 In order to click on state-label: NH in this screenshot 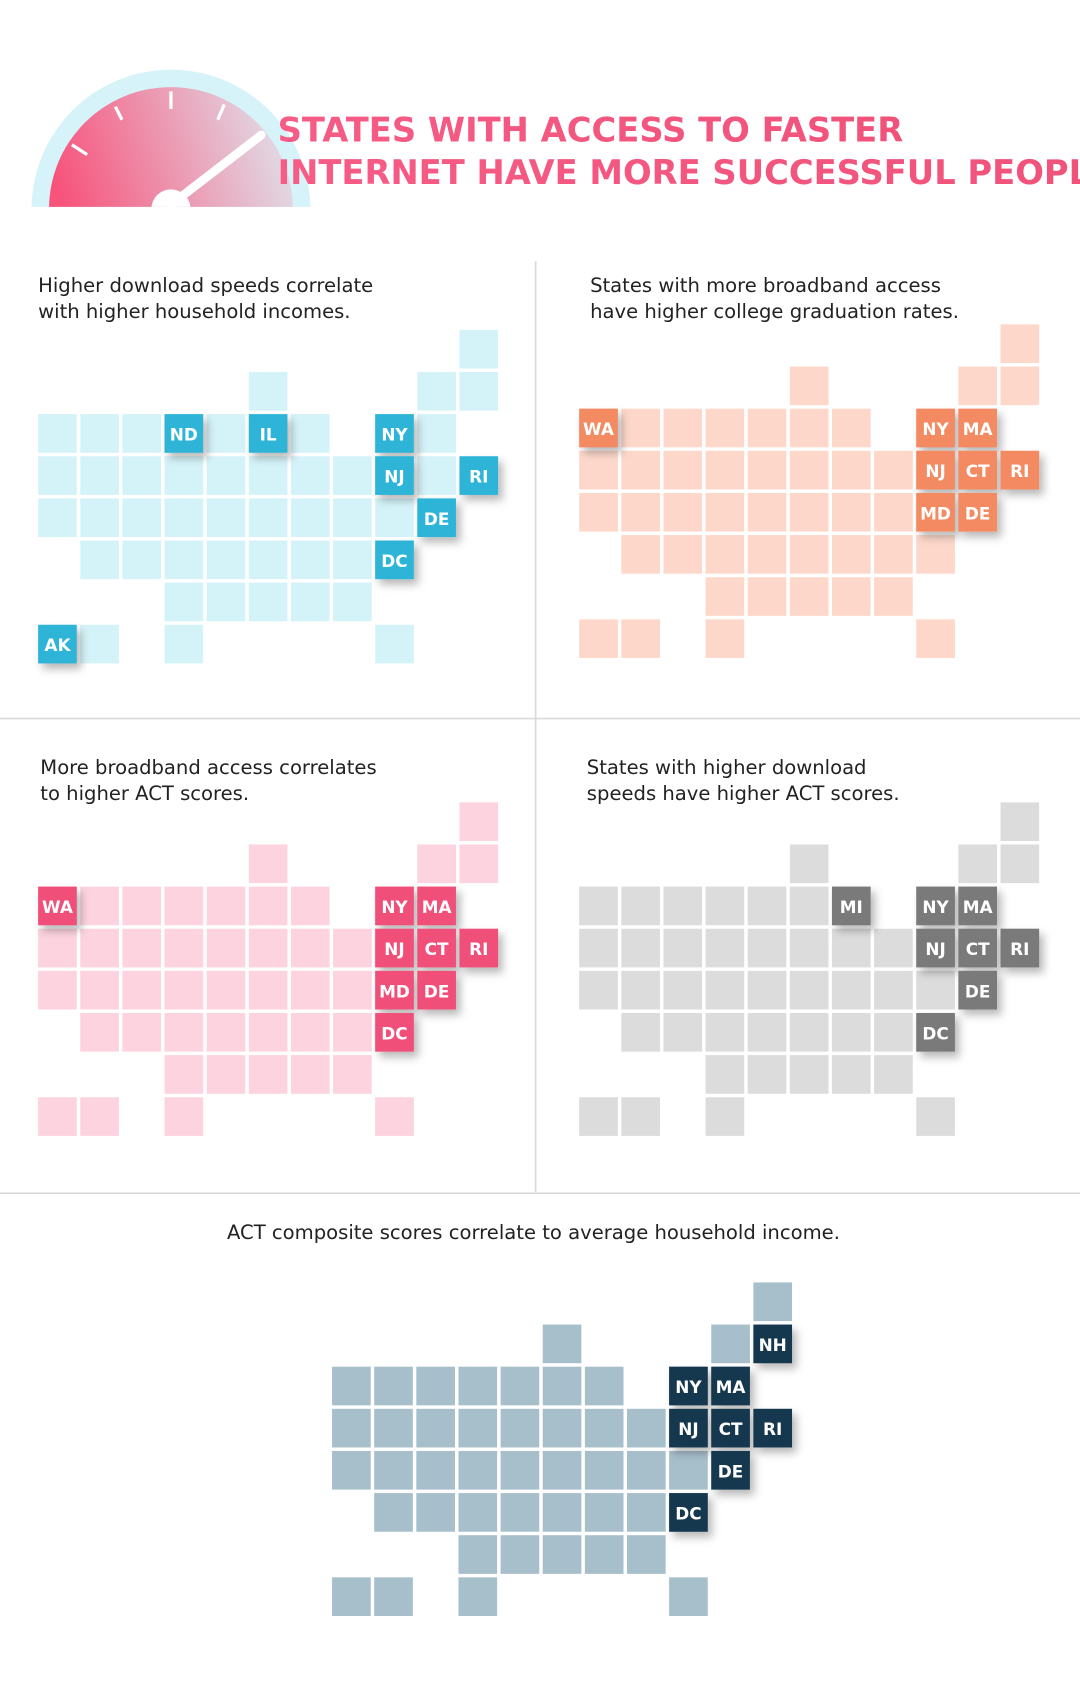, I will do `click(773, 1345)`.